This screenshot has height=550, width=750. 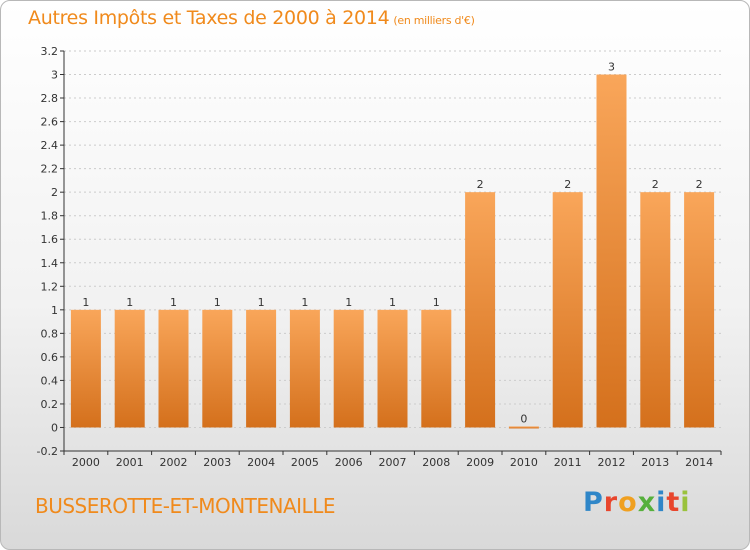 I want to click on logo-letter: o, so click(x=628, y=502).